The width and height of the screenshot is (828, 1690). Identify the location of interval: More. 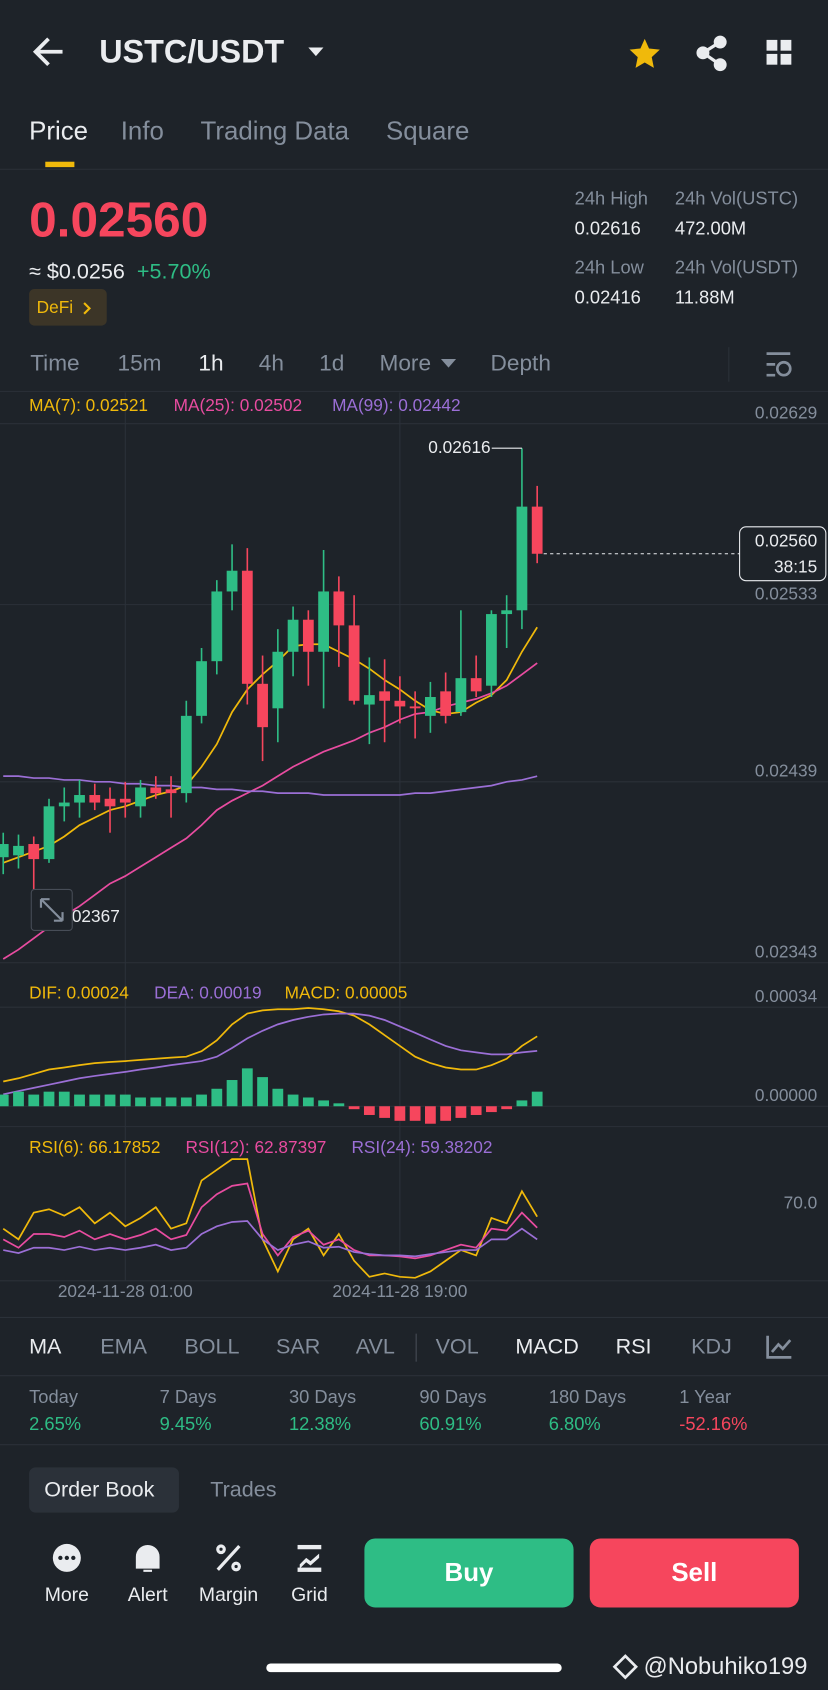
(406, 362).